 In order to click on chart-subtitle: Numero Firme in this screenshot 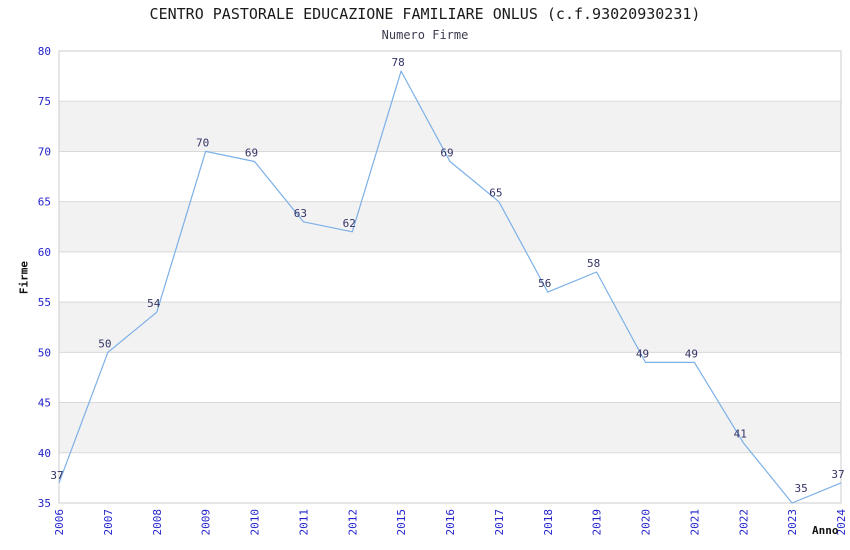, I will do `click(425, 35)`.